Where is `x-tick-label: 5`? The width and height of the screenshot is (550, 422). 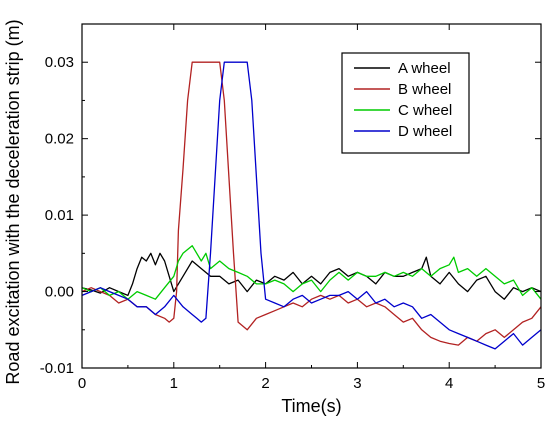
x-tick-label: 5 is located at coordinates (541, 383).